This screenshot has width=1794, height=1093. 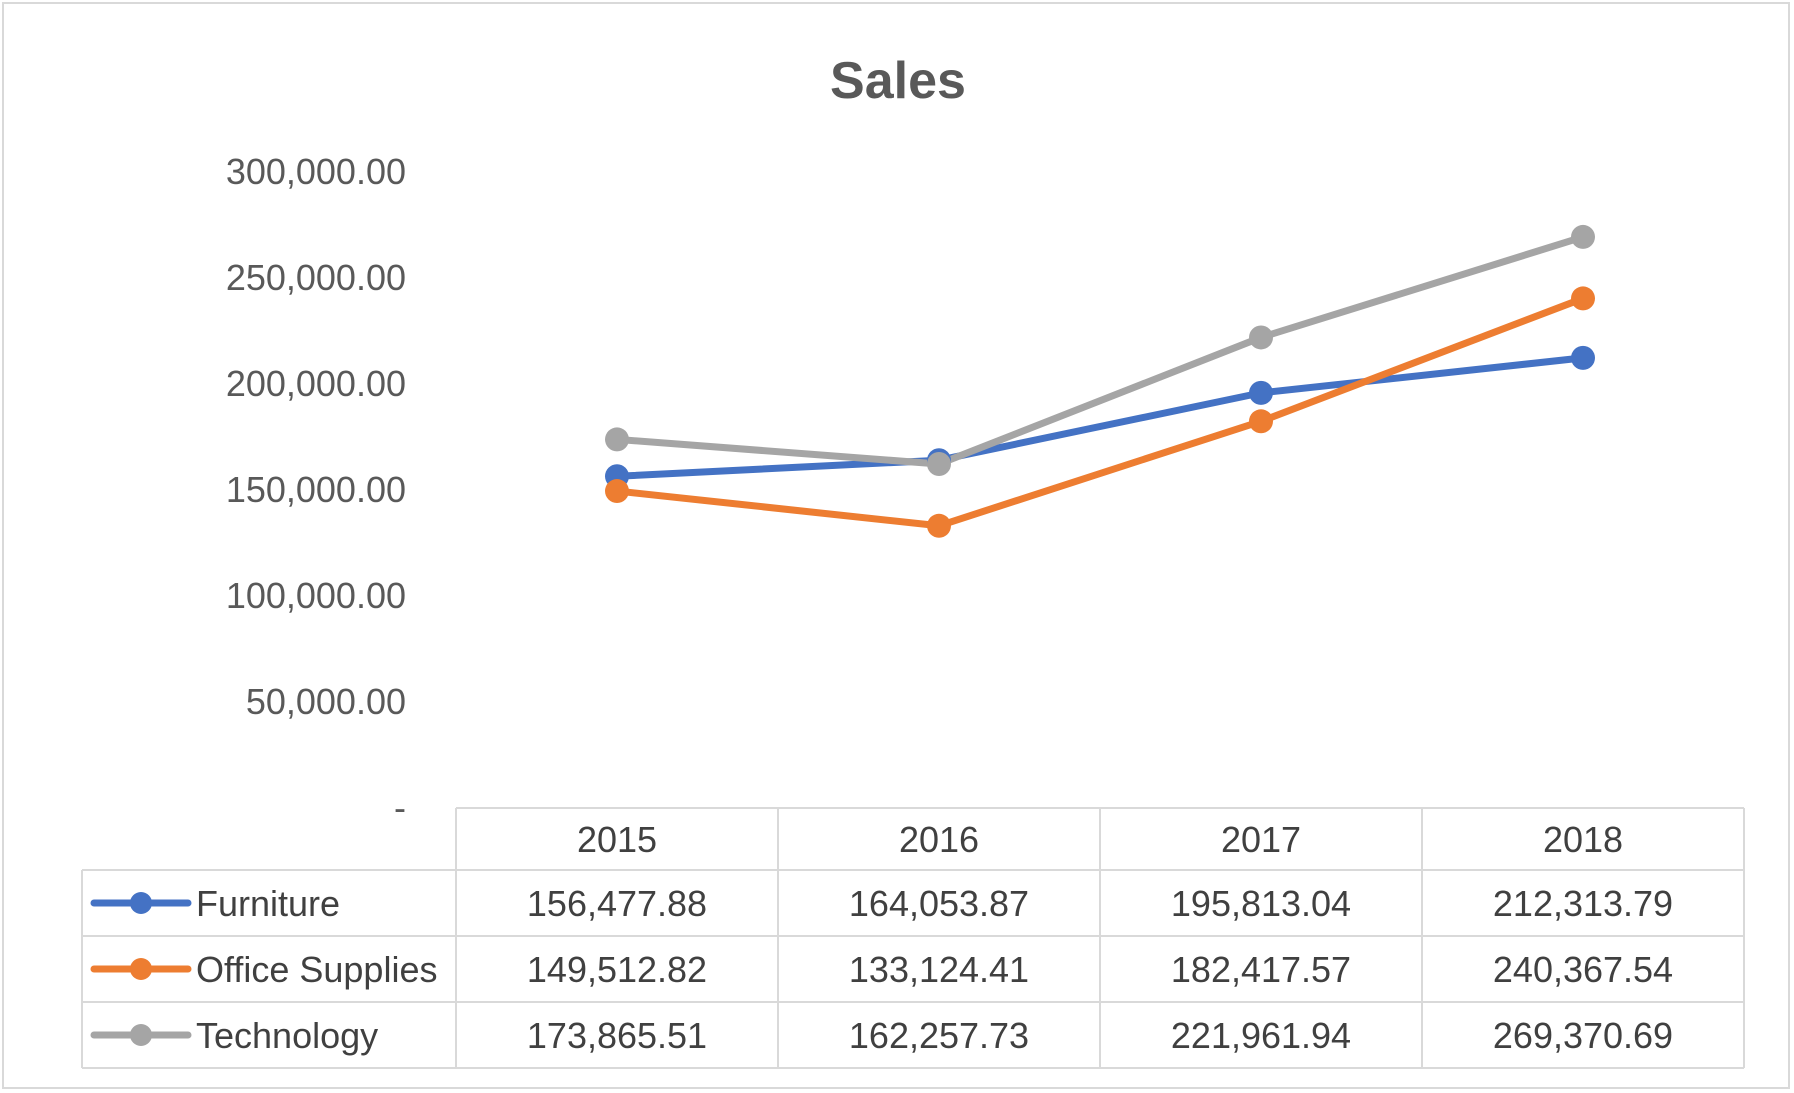 What do you see at coordinates (316, 383) in the screenshot?
I see `y-tick-label: 200,000.00` at bounding box center [316, 383].